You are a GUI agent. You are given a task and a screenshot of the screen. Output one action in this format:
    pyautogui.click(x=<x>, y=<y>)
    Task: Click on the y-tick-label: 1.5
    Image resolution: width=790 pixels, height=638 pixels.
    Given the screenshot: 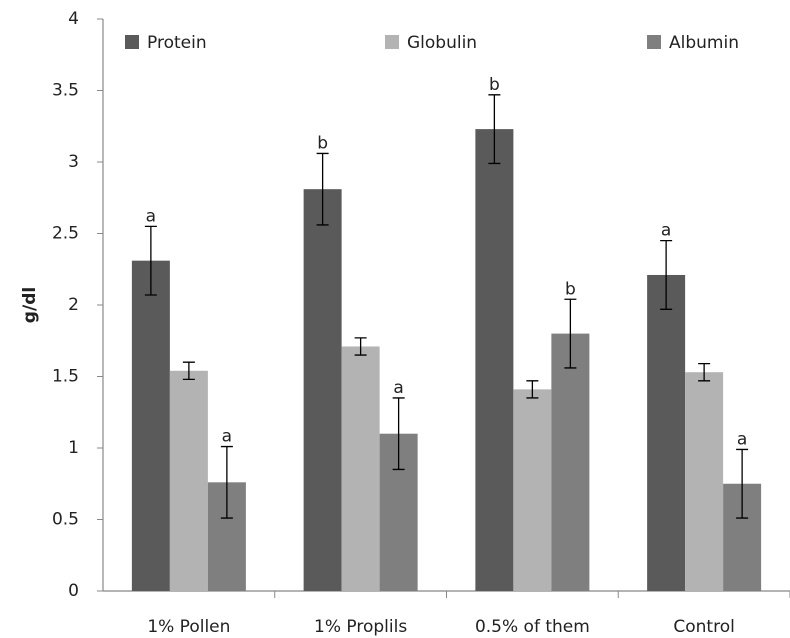 What is the action you would take?
    pyautogui.click(x=65, y=377)
    